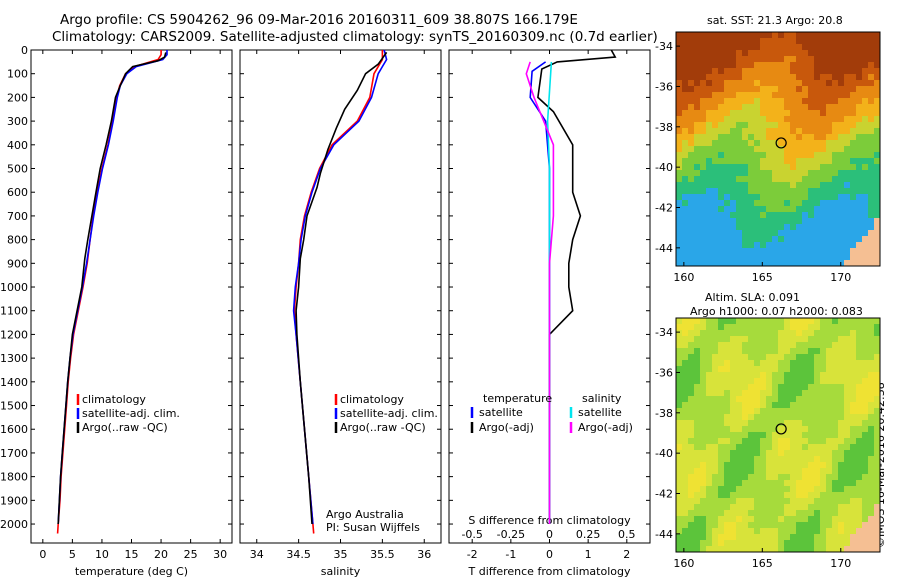 The height and width of the screenshot is (580, 900). What do you see at coordinates (341, 571) in the screenshot?
I see `salinity-xlabel: salinity` at bounding box center [341, 571].